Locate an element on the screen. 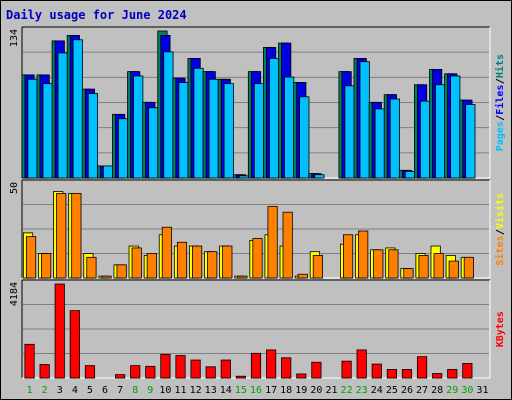 The image size is (512, 400). legend-kbytes: KBytes is located at coordinates (500, 329).